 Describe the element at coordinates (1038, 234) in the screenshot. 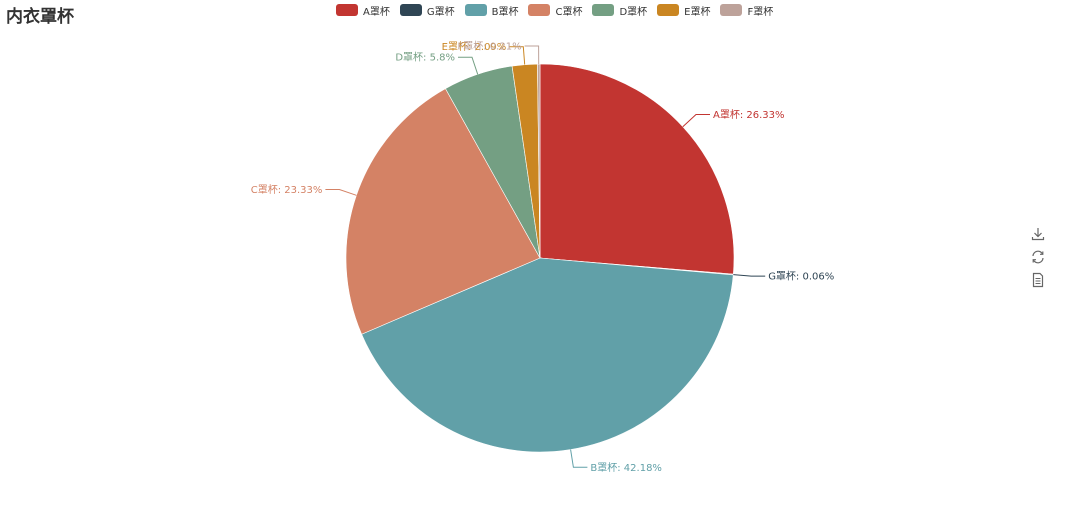

I see `download-icon` at that location.